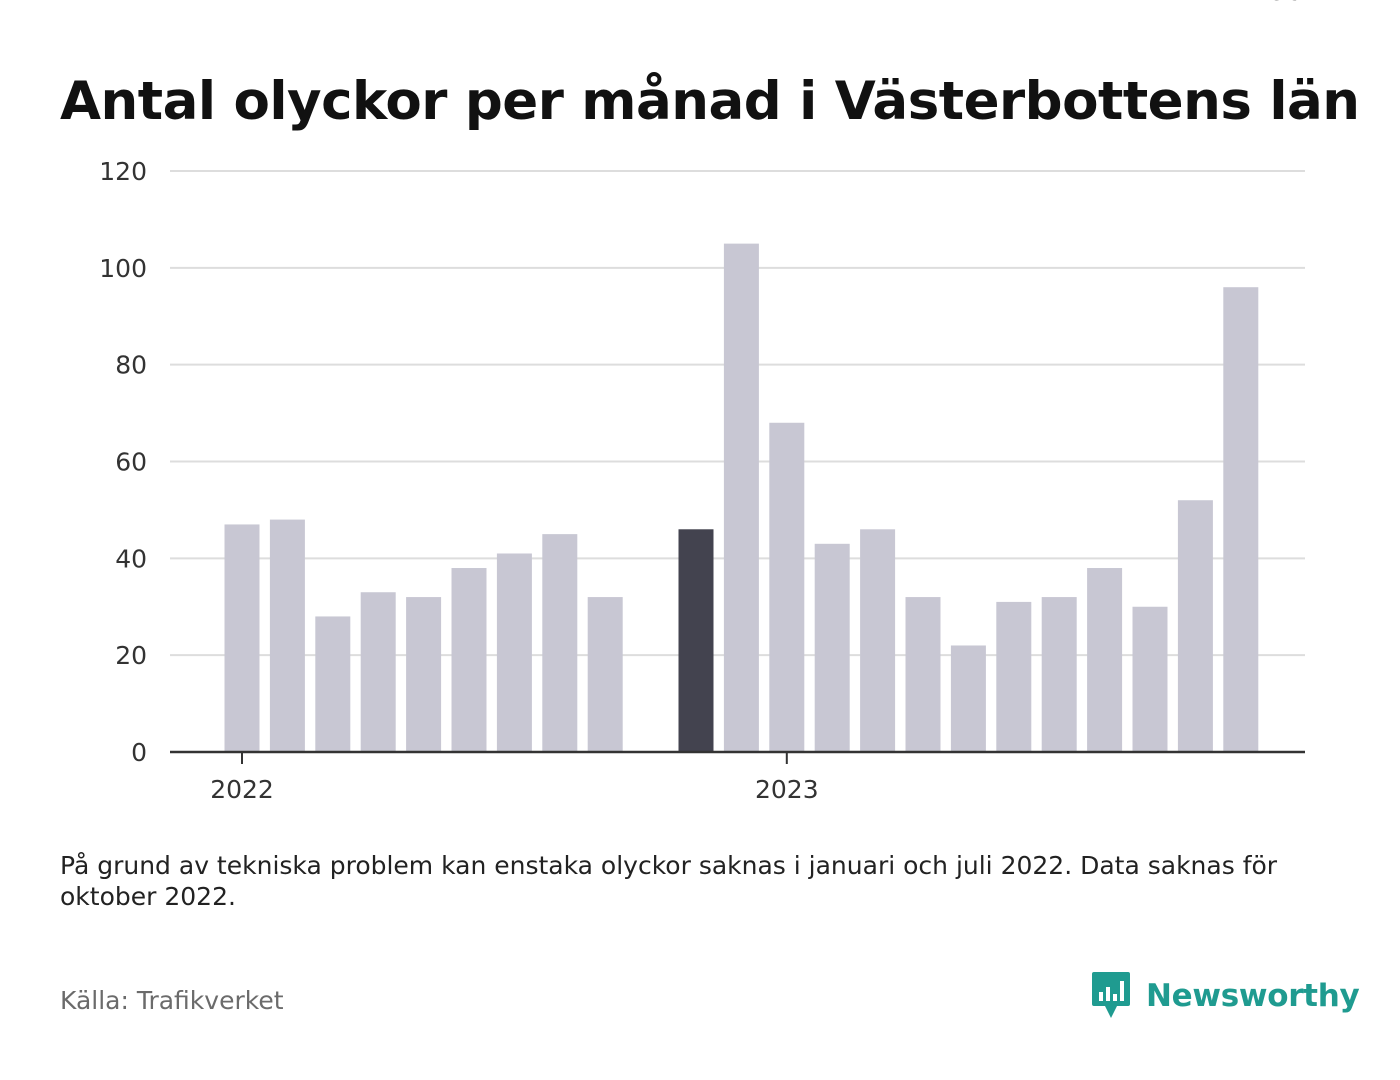  I want to click on y-tick-label: 100, so click(123, 268).